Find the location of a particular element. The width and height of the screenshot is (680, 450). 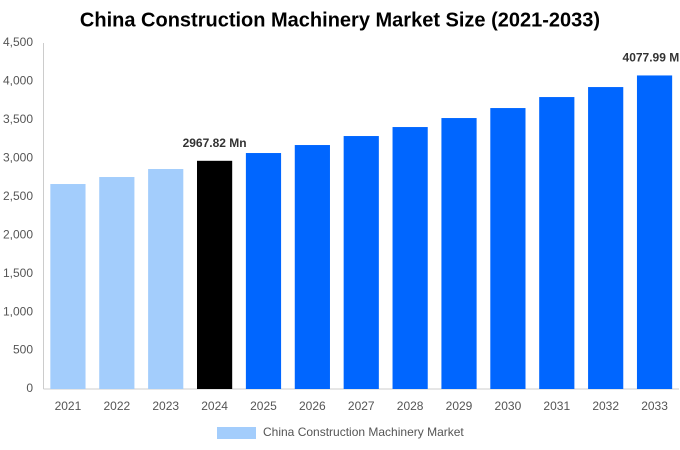

y-tick-label: 0 is located at coordinates (29, 388).